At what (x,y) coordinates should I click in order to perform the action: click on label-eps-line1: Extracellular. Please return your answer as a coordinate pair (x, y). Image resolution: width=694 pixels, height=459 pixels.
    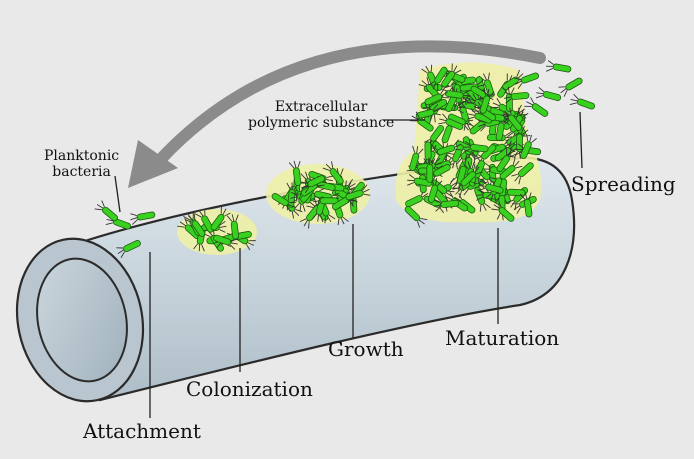
    Looking at the image, I should click on (321, 107).